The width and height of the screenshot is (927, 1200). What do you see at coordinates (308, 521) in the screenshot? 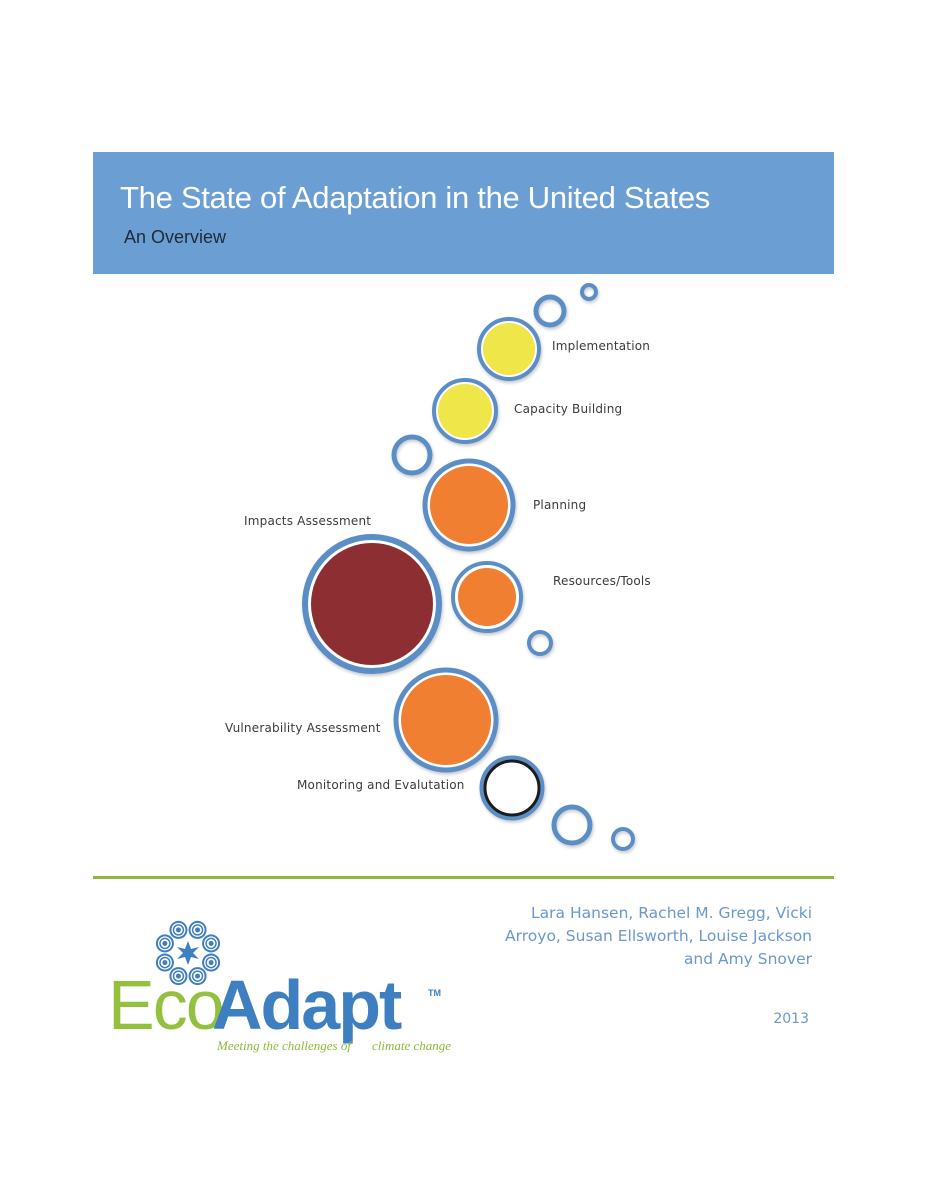
I see `label-impacts-assessment: Impacts Assessment` at bounding box center [308, 521].